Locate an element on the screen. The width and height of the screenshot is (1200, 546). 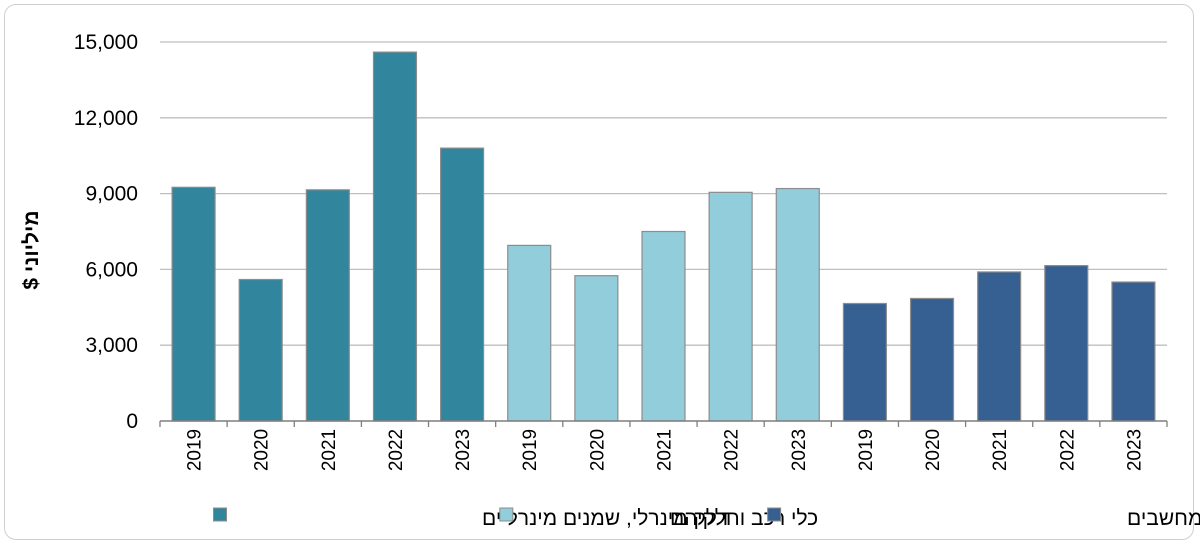
legend-entry: דלק מינרלי, שמנים מינרליים is located at coordinates (471, 518).